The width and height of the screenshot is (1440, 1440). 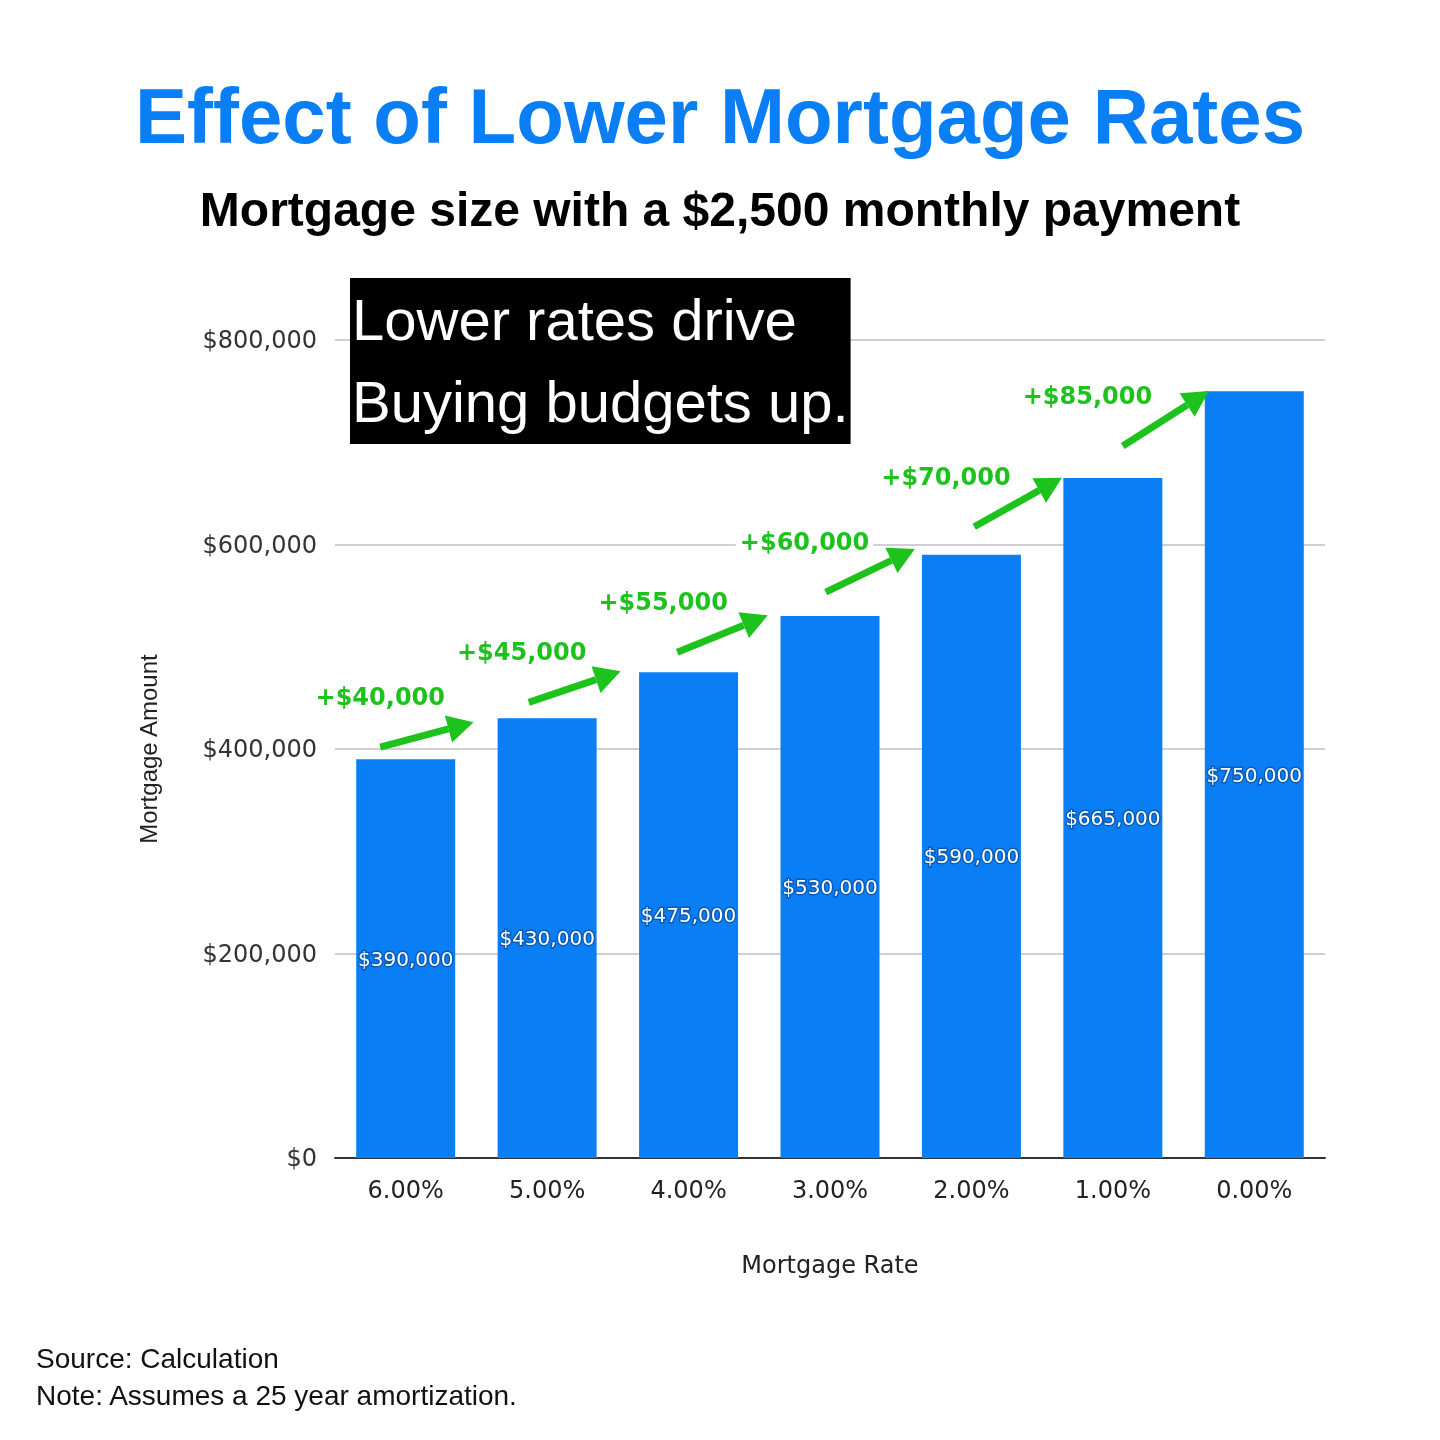 What do you see at coordinates (301, 1158) in the screenshot?
I see `y-tick-label: $0` at bounding box center [301, 1158].